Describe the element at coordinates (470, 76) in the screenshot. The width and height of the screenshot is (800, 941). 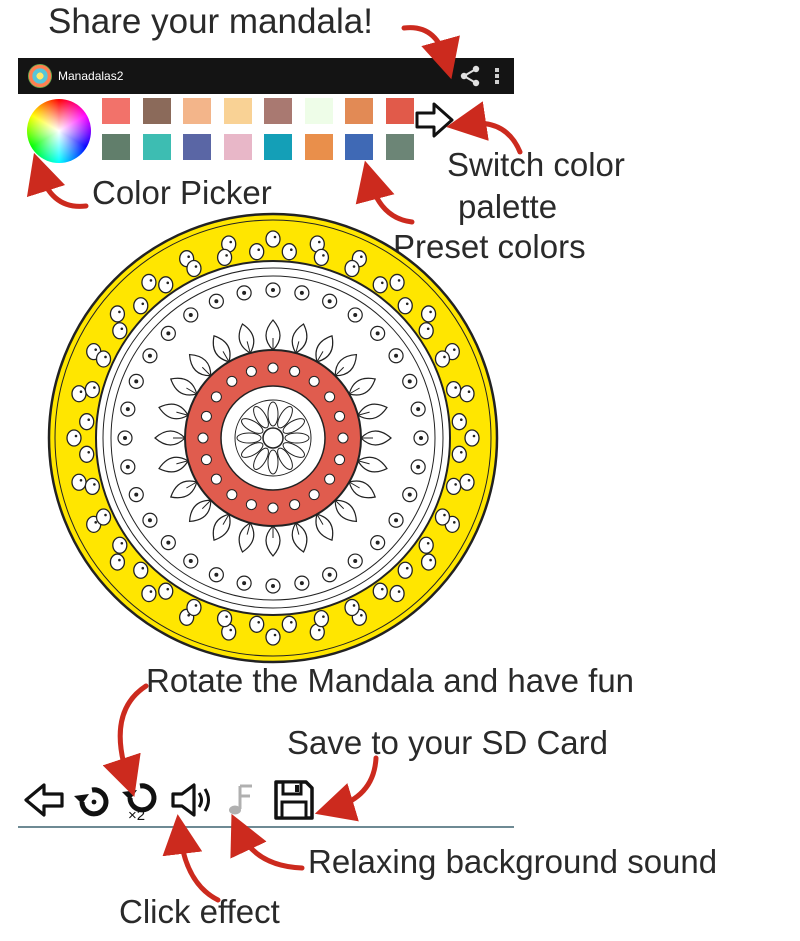
I see `share-icon` at that location.